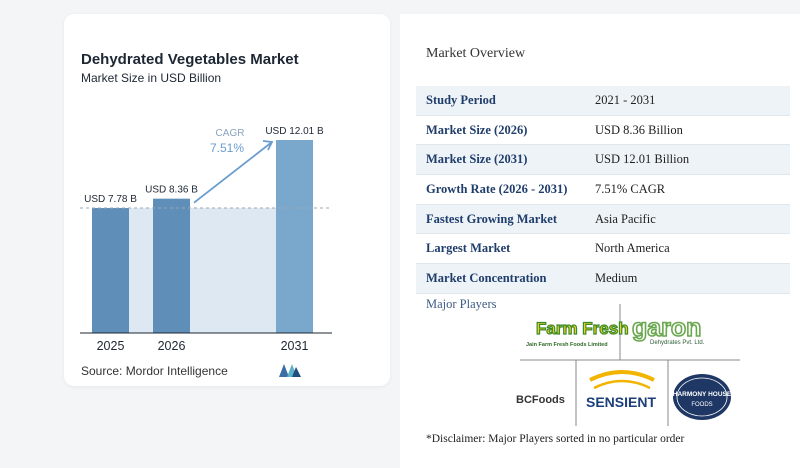 This screenshot has width=800, height=468. Describe the element at coordinates (461, 304) in the screenshot. I see `major-players-title: Major Players` at that location.